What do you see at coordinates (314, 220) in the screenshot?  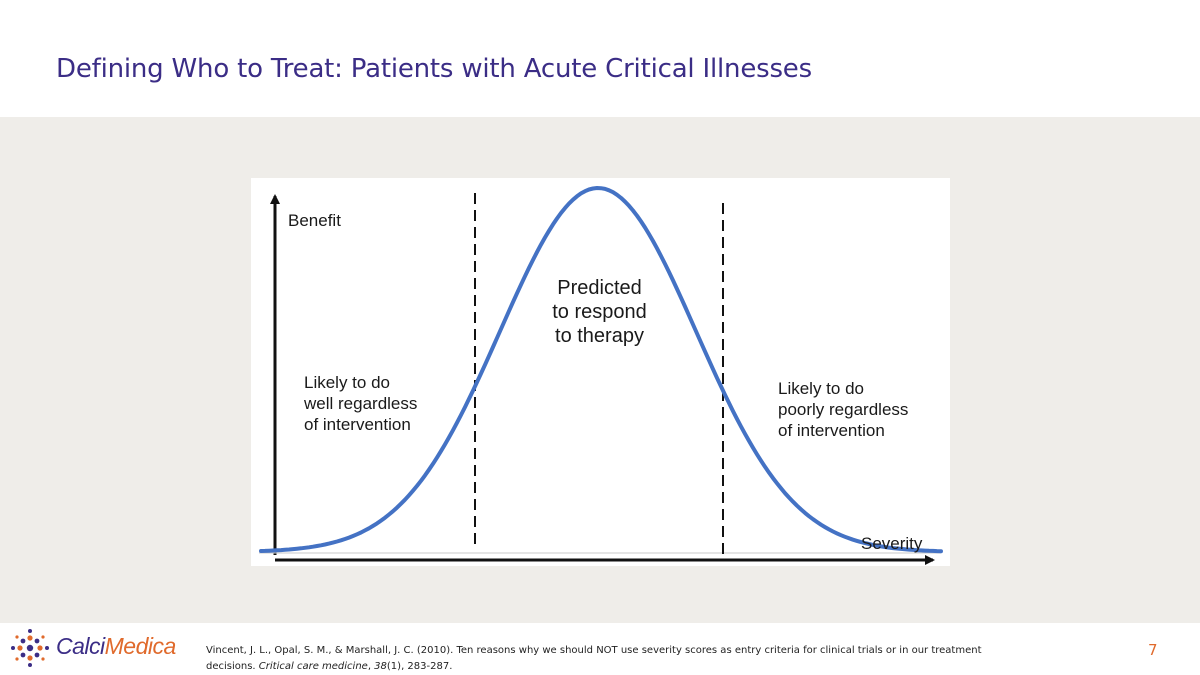 I see `y-axis-label: Benefit` at bounding box center [314, 220].